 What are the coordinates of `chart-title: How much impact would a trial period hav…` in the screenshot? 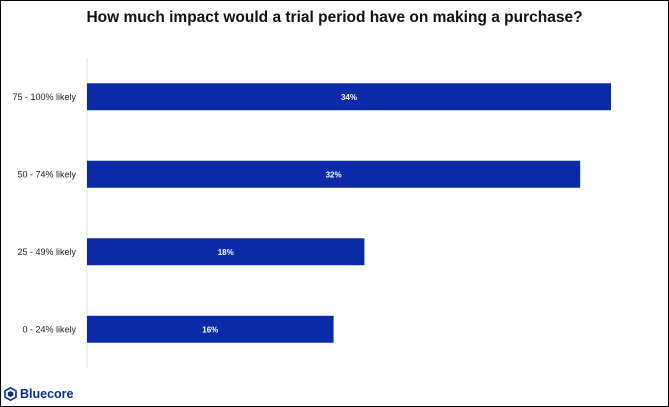 It's located at (334, 17).